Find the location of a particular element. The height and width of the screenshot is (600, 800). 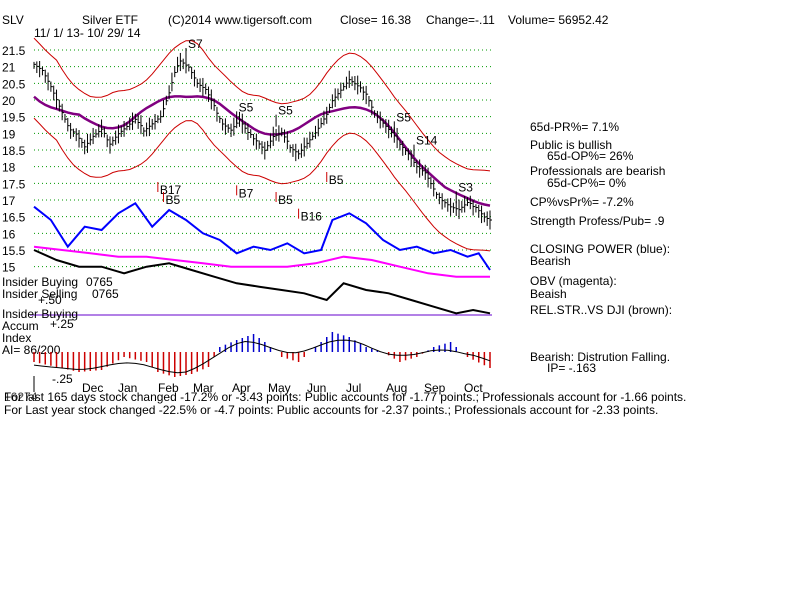

month-labels: Dec Jan Feb Mar Apr May Jun Jul Aug Sep Oct is located at coordinates (282, 388).